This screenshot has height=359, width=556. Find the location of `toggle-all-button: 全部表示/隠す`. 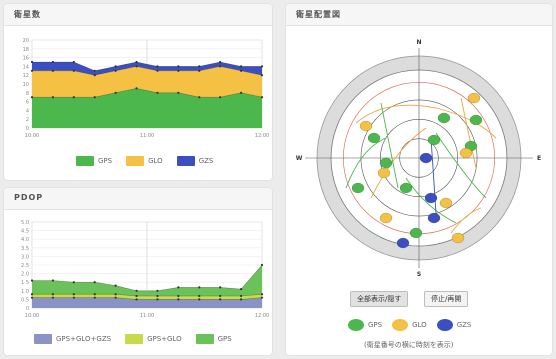

toggle-all-button: 全部表示/隠す is located at coordinates (379, 299).